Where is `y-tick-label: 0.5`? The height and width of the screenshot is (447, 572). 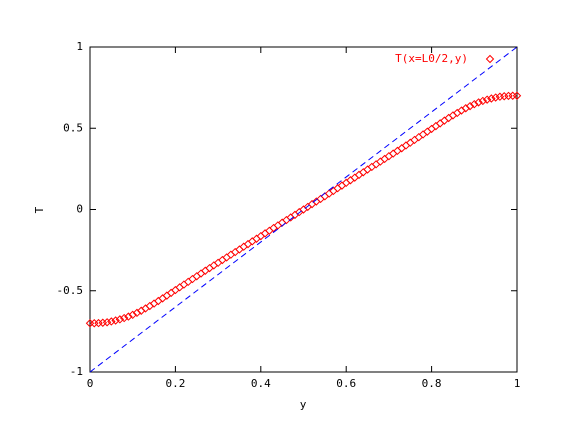 y-tick-label: 0.5 is located at coordinates (73, 127).